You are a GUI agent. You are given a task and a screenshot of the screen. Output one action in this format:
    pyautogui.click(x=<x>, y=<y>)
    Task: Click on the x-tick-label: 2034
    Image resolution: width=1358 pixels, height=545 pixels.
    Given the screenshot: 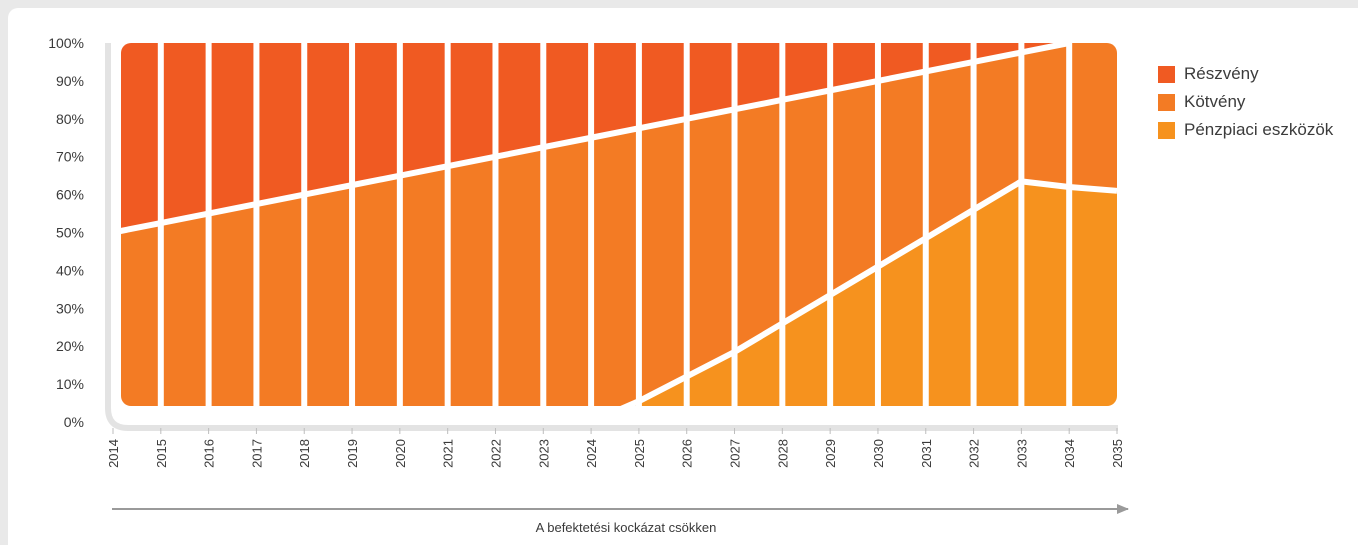 What is the action you would take?
    pyautogui.click(x=1069, y=453)
    